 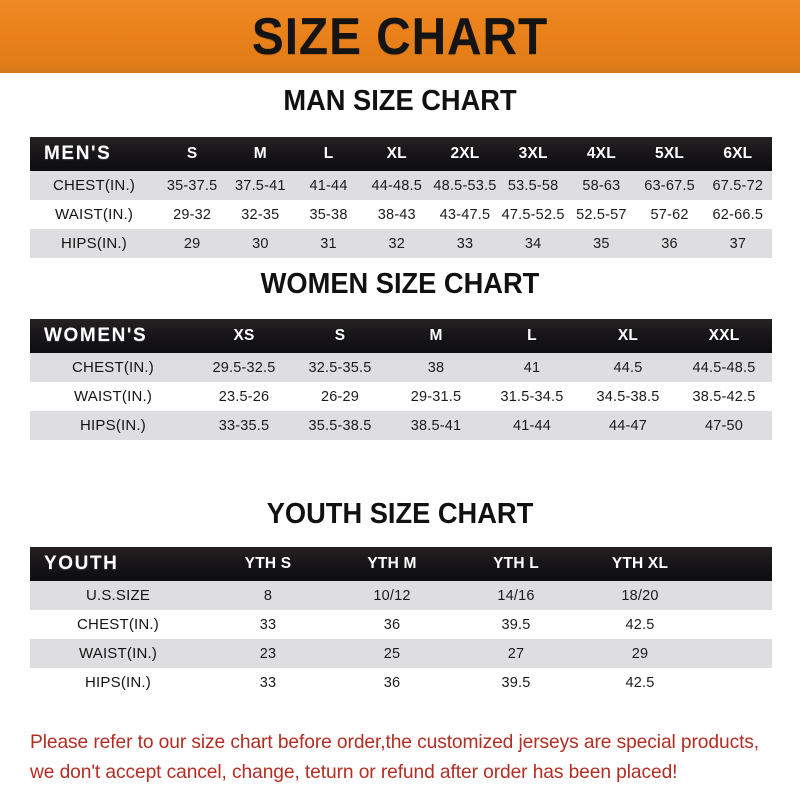 I want to click on women-cell-1-1: 26-29, so click(x=340, y=396).